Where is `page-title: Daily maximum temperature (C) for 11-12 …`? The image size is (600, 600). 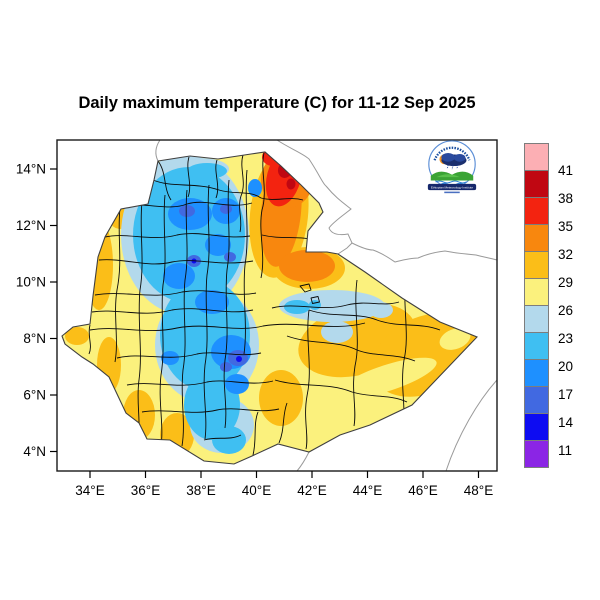 page-title: Daily maximum temperature (C) for 11-12 … is located at coordinates (277, 103).